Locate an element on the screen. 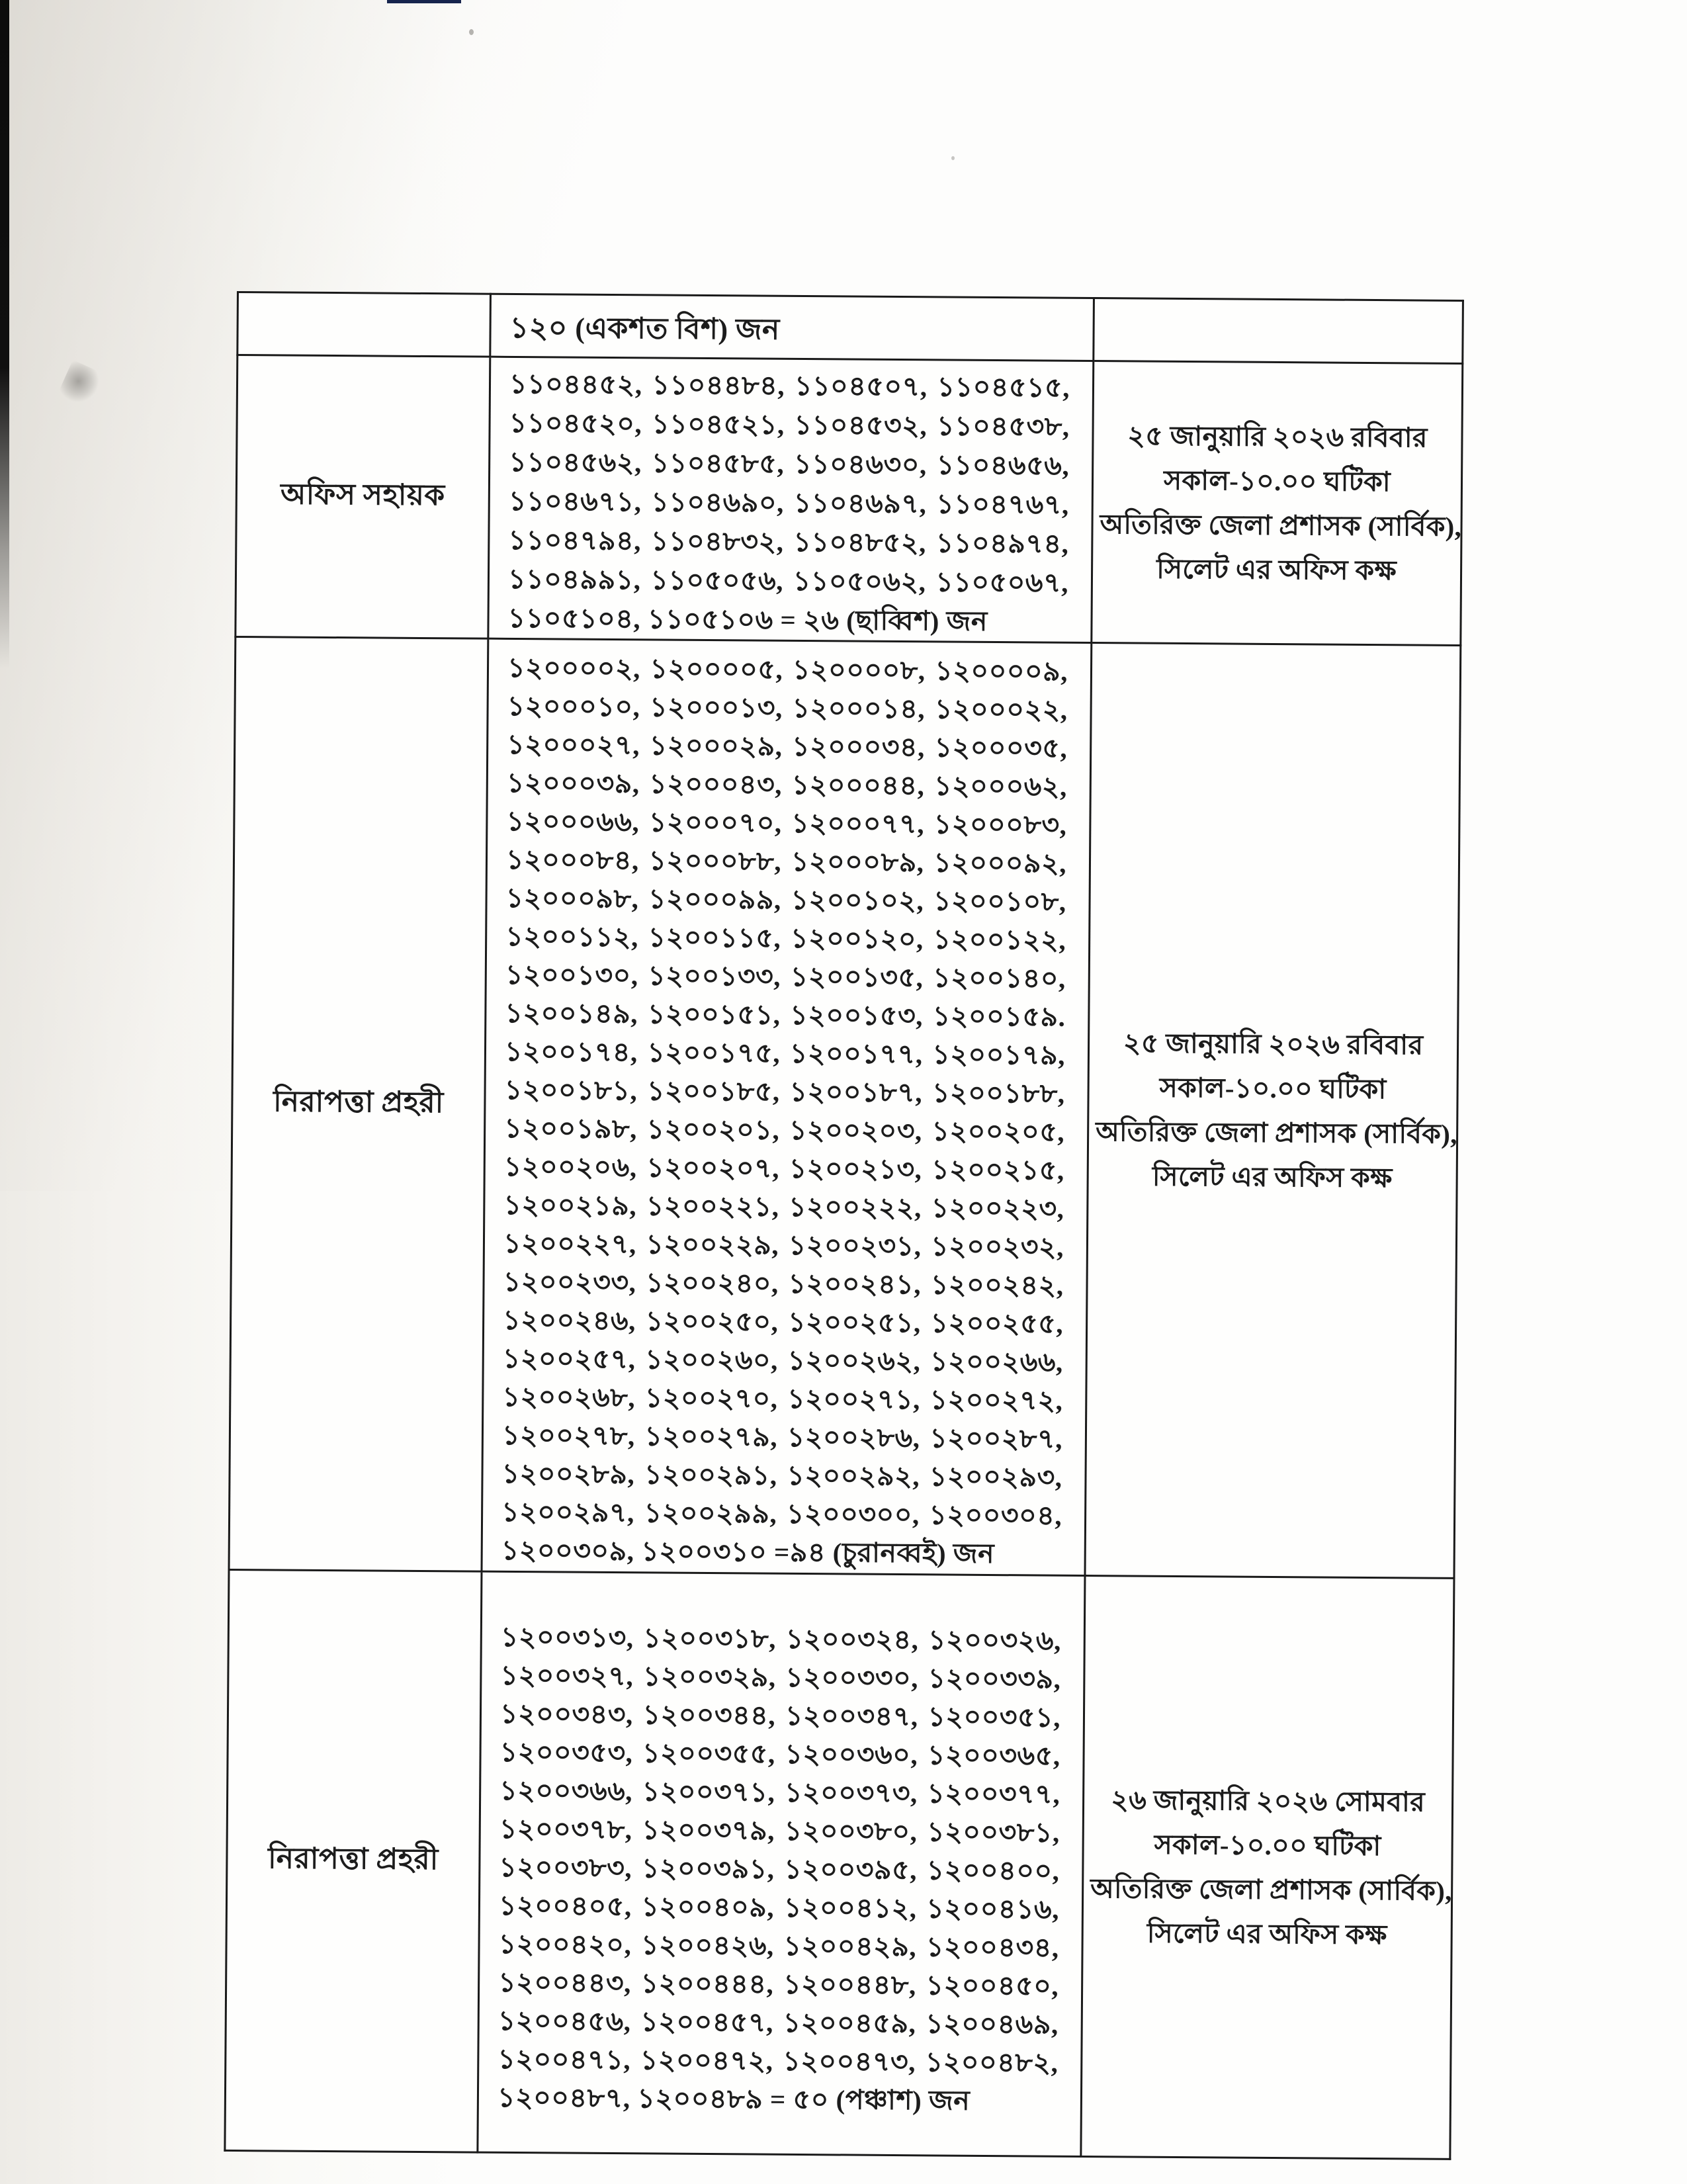 The height and width of the screenshot is (2184, 1687). roll-line: ১২০০০০২, ১২০০০০৫, ১২০০০০৮, ১২০০০০৯, is located at coordinates (787, 670).